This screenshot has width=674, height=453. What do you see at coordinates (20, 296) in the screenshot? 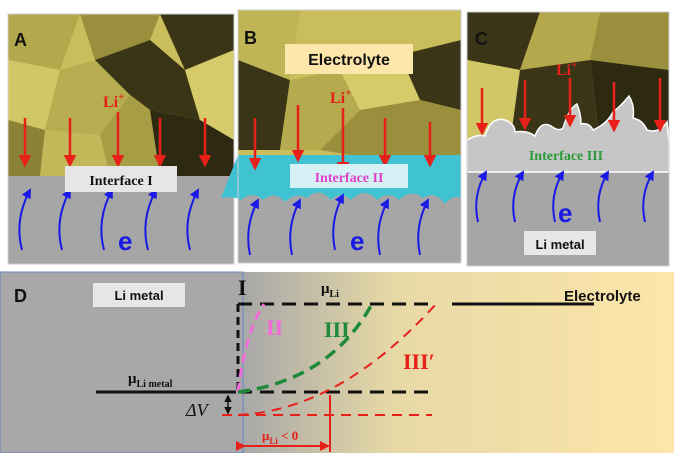
I see `panel-d-letter: D` at bounding box center [20, 296].